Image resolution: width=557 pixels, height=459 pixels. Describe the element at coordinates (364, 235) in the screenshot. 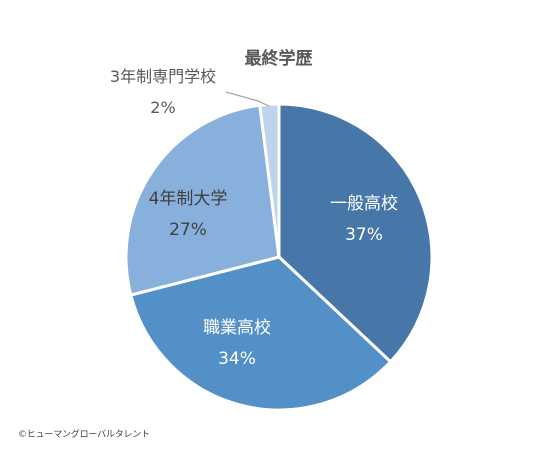

I see `slice-value-label-1: 37%` at that location.